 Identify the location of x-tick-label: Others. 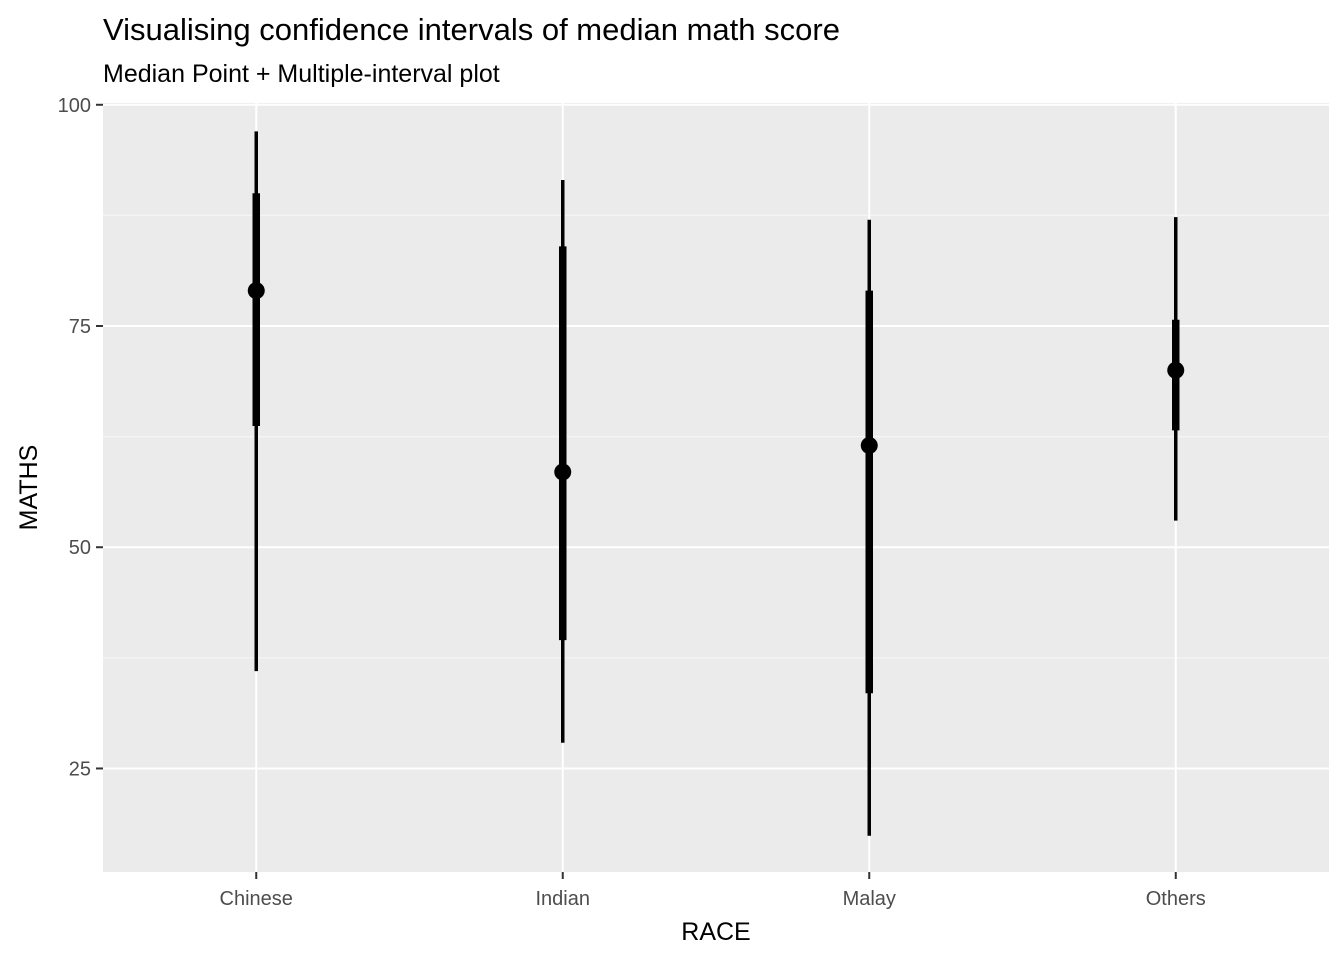
(1176, 899).